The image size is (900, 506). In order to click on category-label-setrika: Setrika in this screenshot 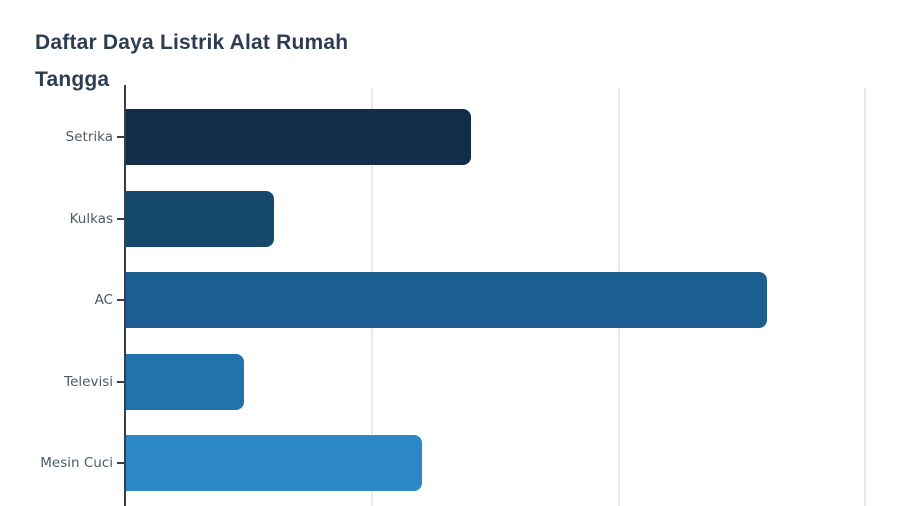, I will do `click(89, 137)`.